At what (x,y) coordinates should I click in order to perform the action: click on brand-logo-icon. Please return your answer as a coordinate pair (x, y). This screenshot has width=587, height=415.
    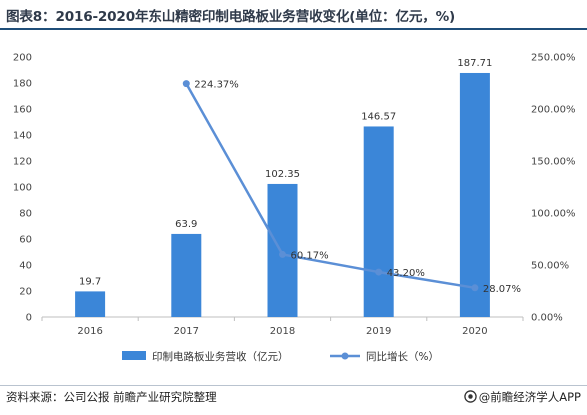
    Looking at the image, I should click on (470, 396).